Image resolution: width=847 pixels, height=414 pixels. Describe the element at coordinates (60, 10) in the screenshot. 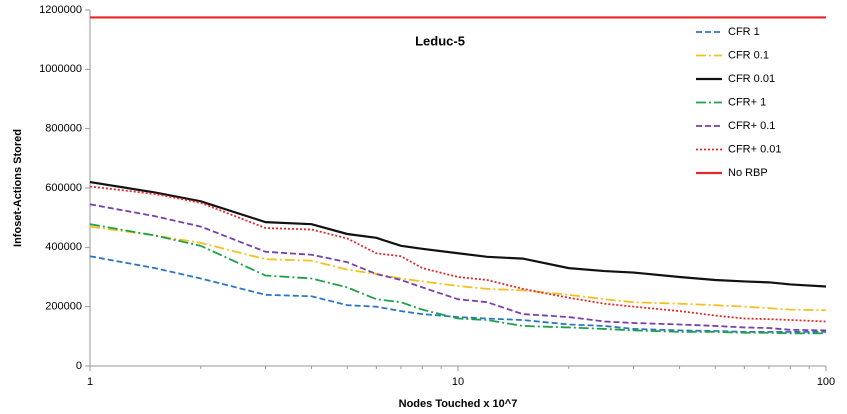

I see `y-tick-label: 1200000` at that location.